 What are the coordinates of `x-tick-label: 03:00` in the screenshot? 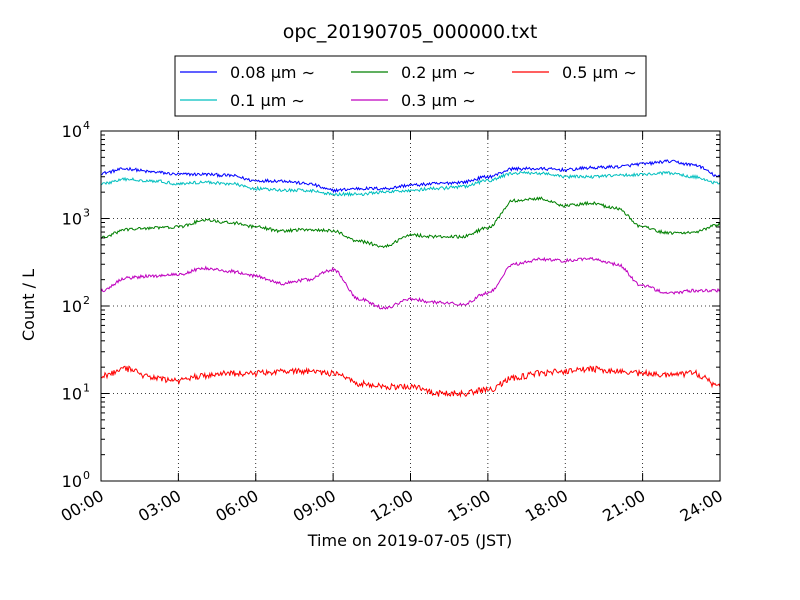 It's located at (159, 506).